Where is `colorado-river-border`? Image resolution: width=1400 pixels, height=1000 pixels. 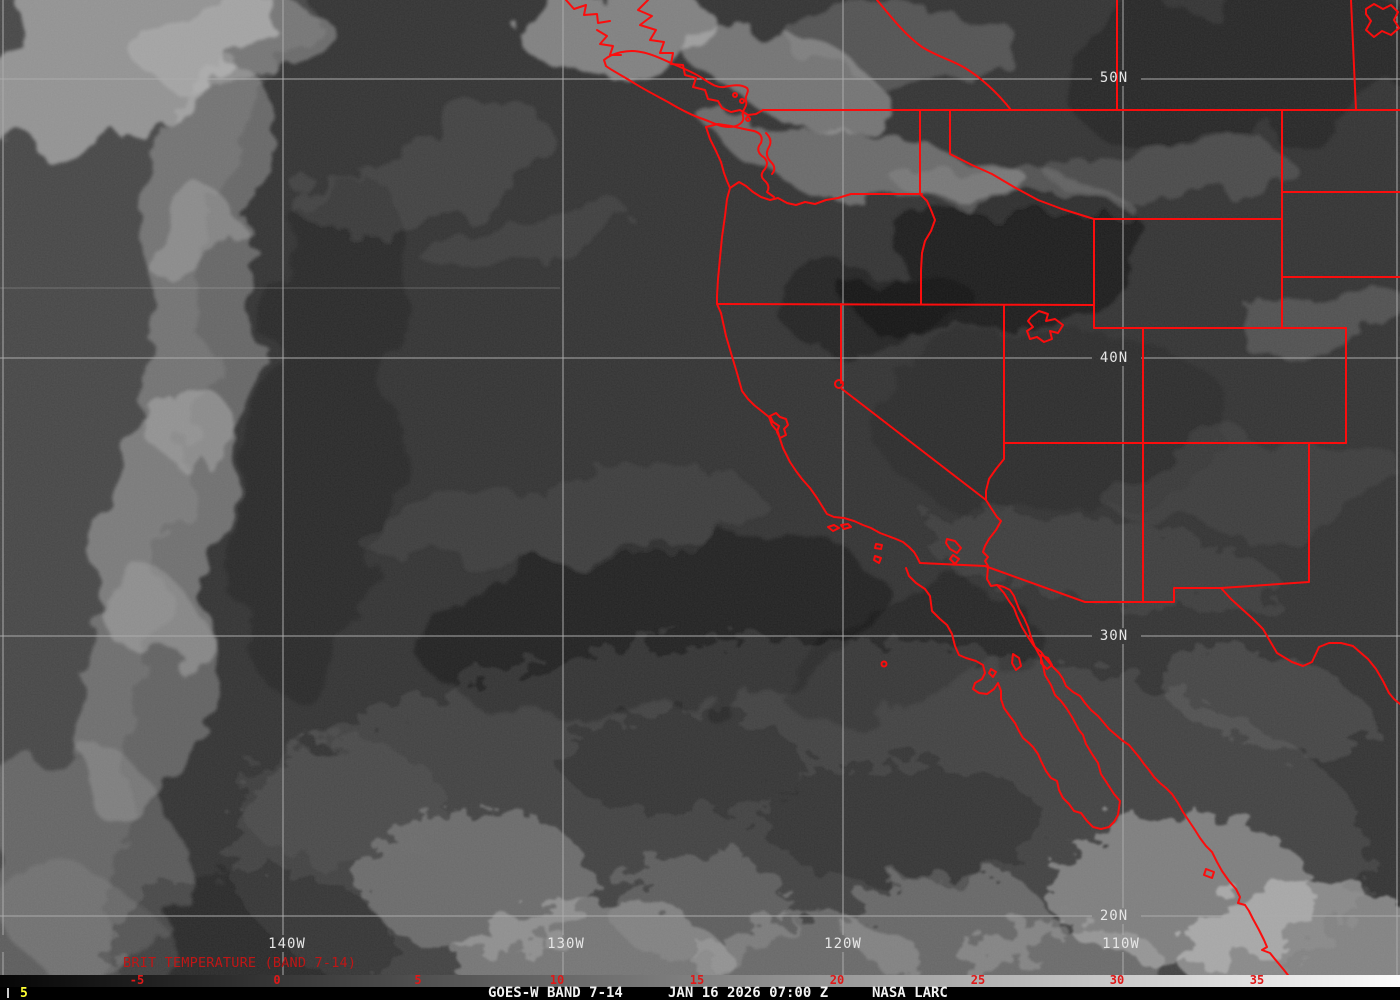
colorado-river-border is located at coordinates (993, 504).